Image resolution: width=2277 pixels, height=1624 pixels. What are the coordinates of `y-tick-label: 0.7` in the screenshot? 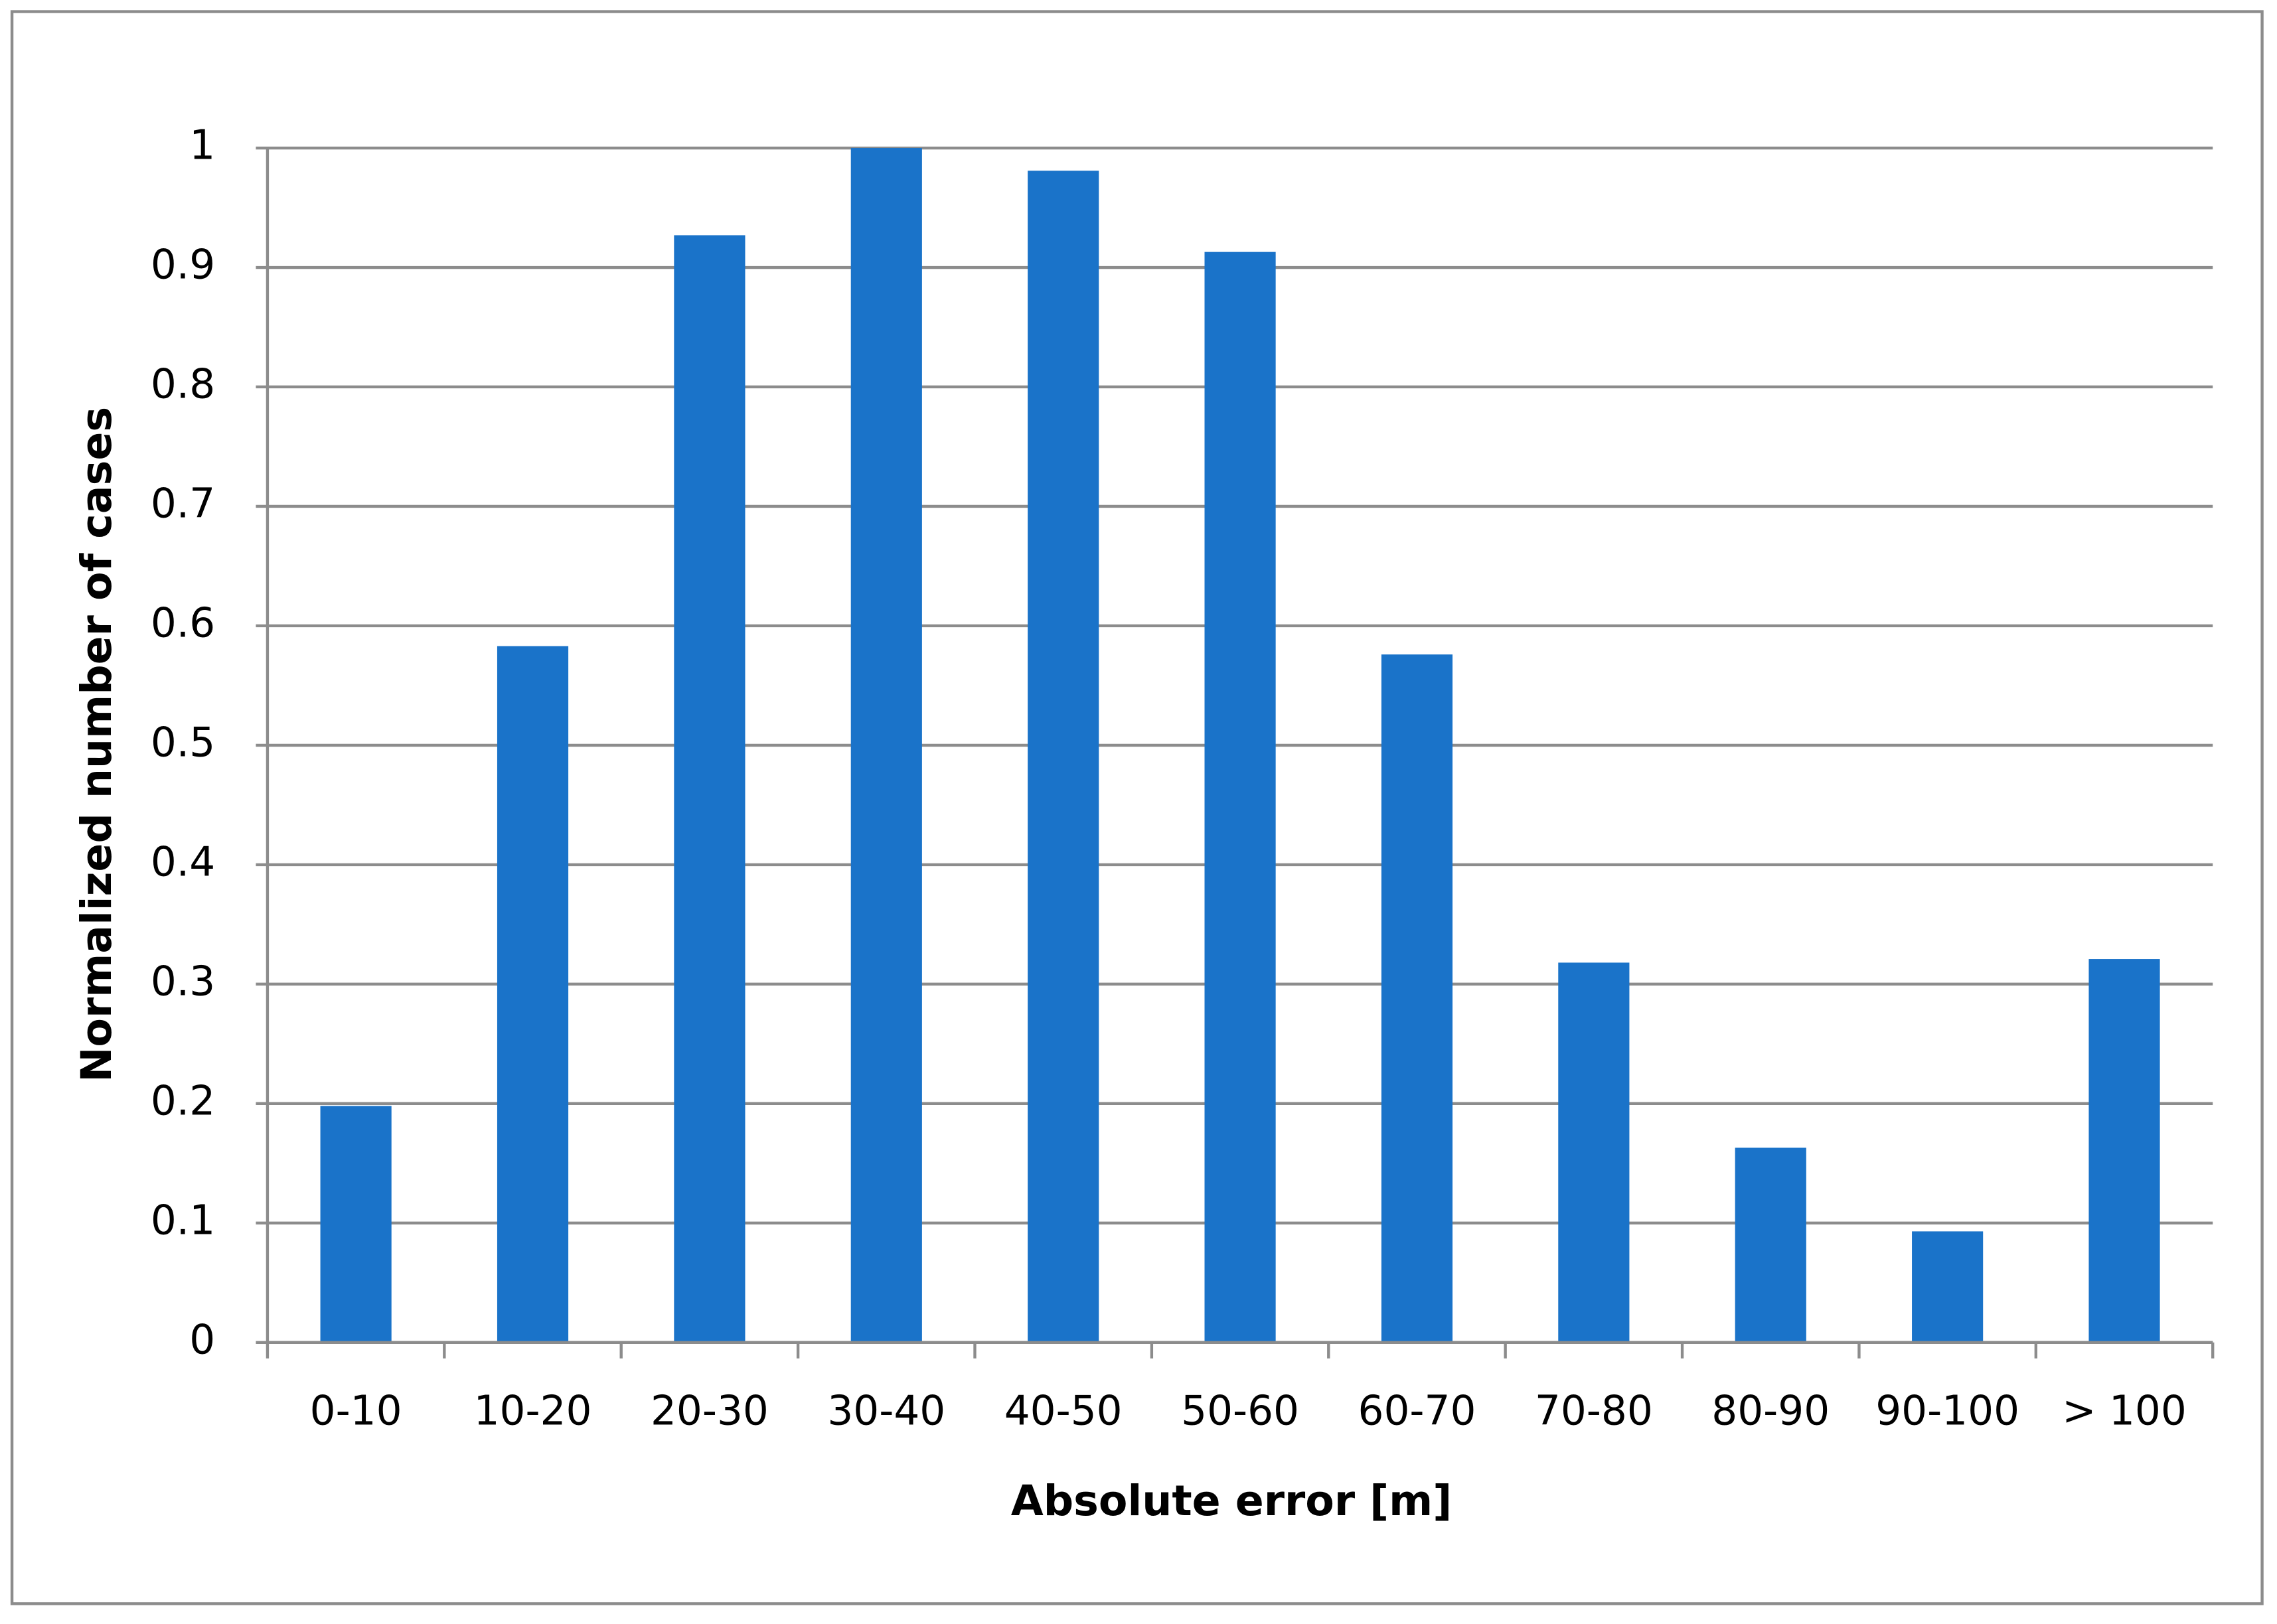 It's located at (183, 504).